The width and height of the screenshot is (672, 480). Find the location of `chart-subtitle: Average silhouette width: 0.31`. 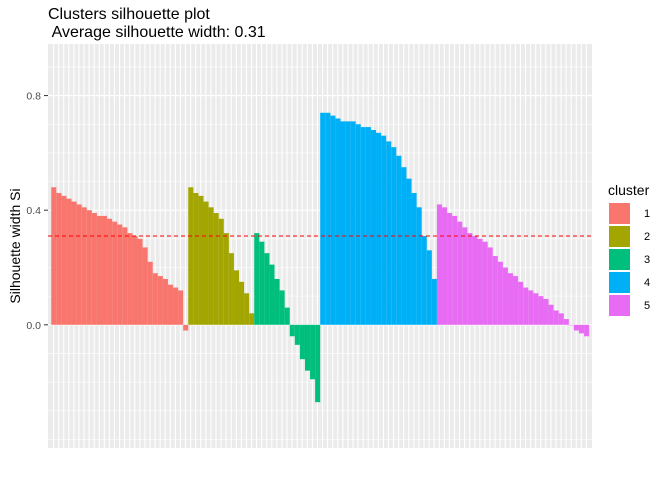

chart-subtitle: Average silhouette width: 0.31 is located at coordinates (157, 32).